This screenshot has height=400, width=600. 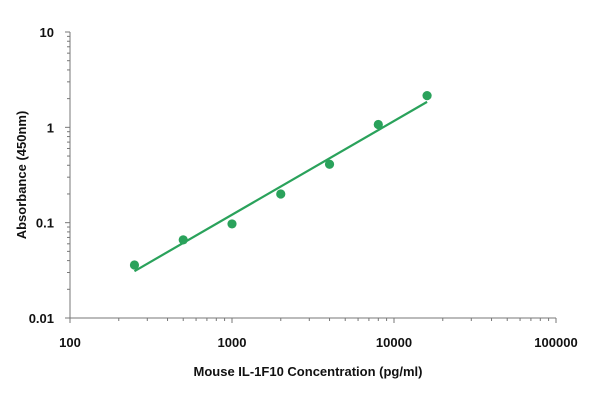 What do you see at coordinates (232, 342) in the screenshot?
I see `x-tick-label: 1000` at bounding box center [232, 342].